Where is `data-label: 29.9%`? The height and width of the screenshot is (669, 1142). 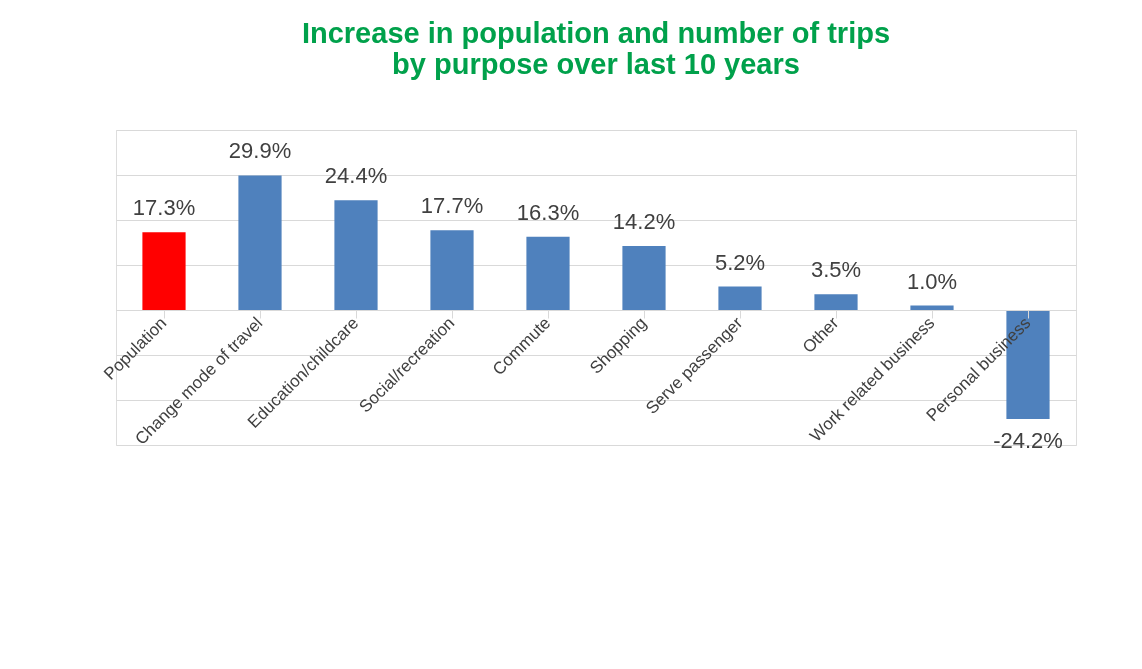 data-label: 29.9% is located at coordinates (260, 151).